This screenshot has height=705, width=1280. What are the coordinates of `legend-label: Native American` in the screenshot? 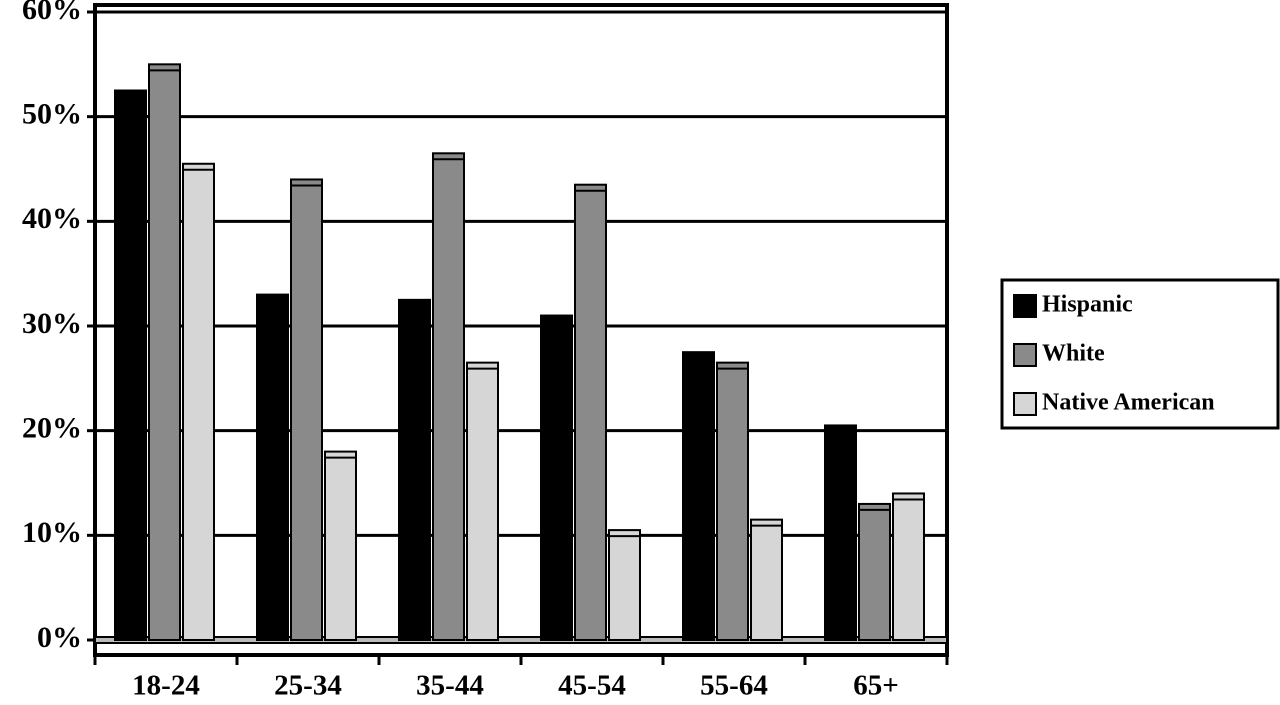 It's located at (1128, 403).